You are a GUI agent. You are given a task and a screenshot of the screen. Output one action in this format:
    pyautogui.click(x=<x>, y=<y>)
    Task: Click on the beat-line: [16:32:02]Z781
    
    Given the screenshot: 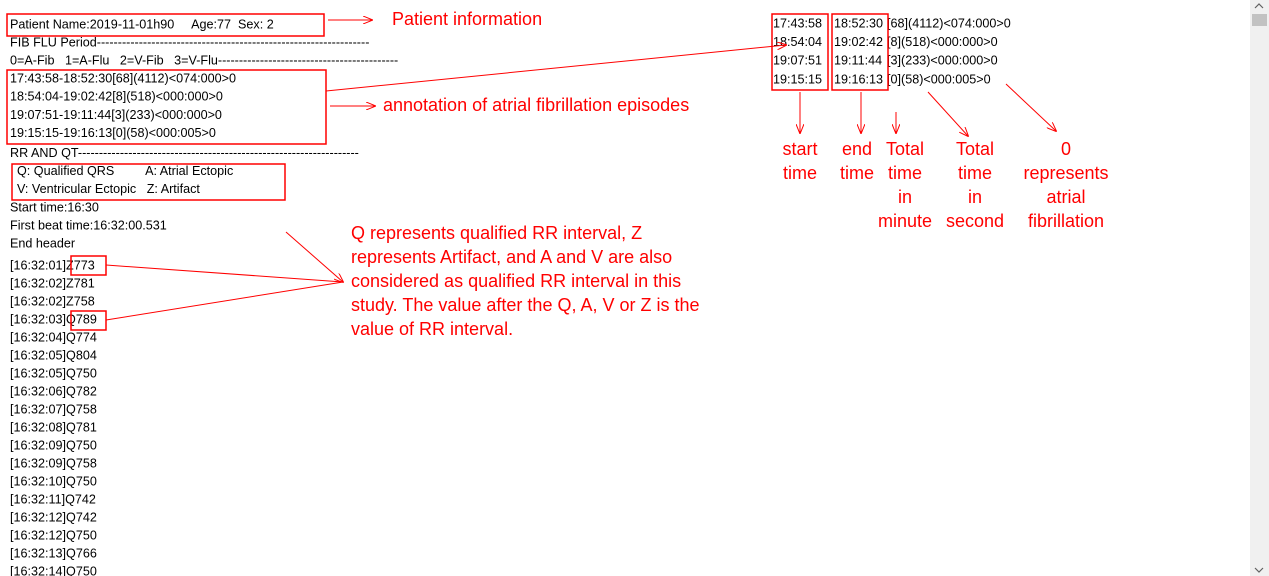 What is the action you would take?
    pyautogui.click(x=52, y=283)
    